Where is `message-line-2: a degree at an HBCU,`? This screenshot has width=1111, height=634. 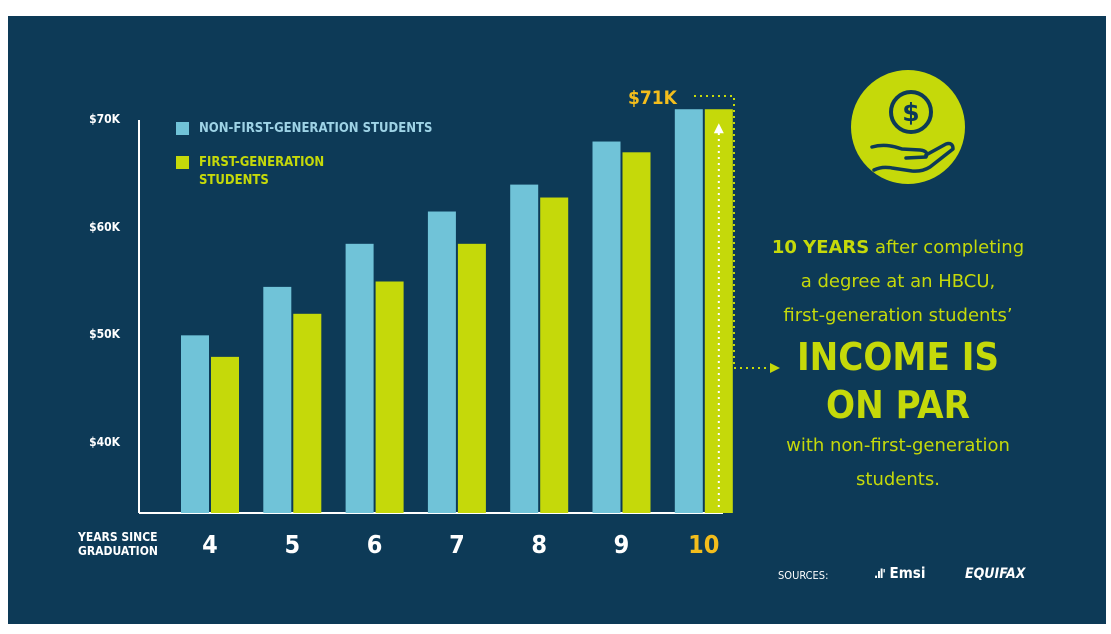
message-line-2: a degree at an HBCU, is located at coordinates (898, 281).